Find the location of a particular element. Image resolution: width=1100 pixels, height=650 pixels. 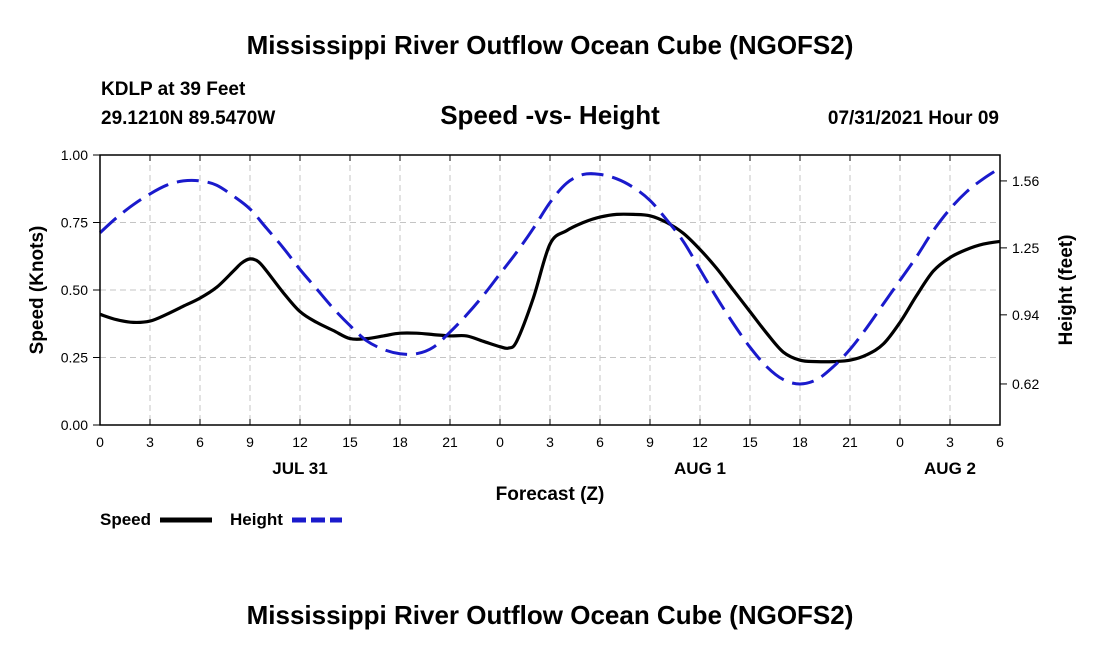

y-tick-label: 0.75 is located at coordinates (74, 223).